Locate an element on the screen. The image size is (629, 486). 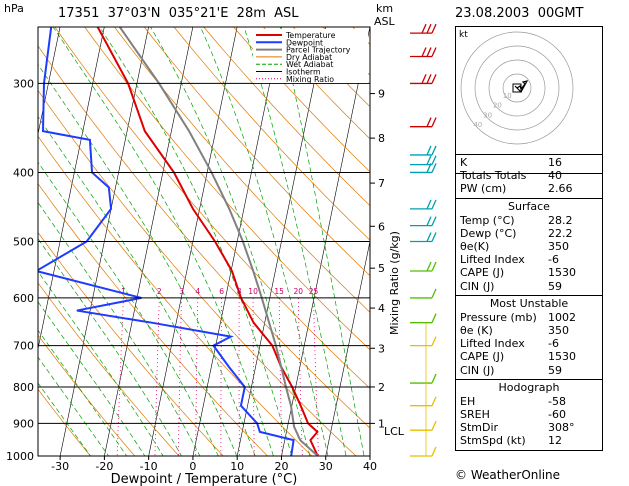
hodograph-ring-label: 40 is located at coordinates (477, 125).